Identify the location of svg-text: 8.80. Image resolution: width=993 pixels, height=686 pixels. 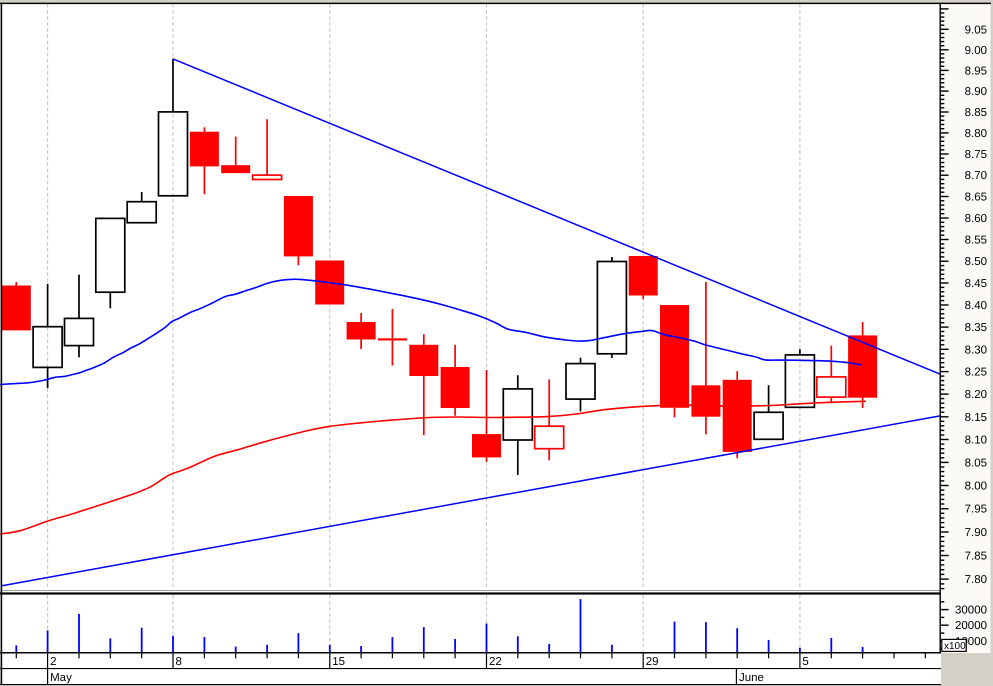
(976, 134).